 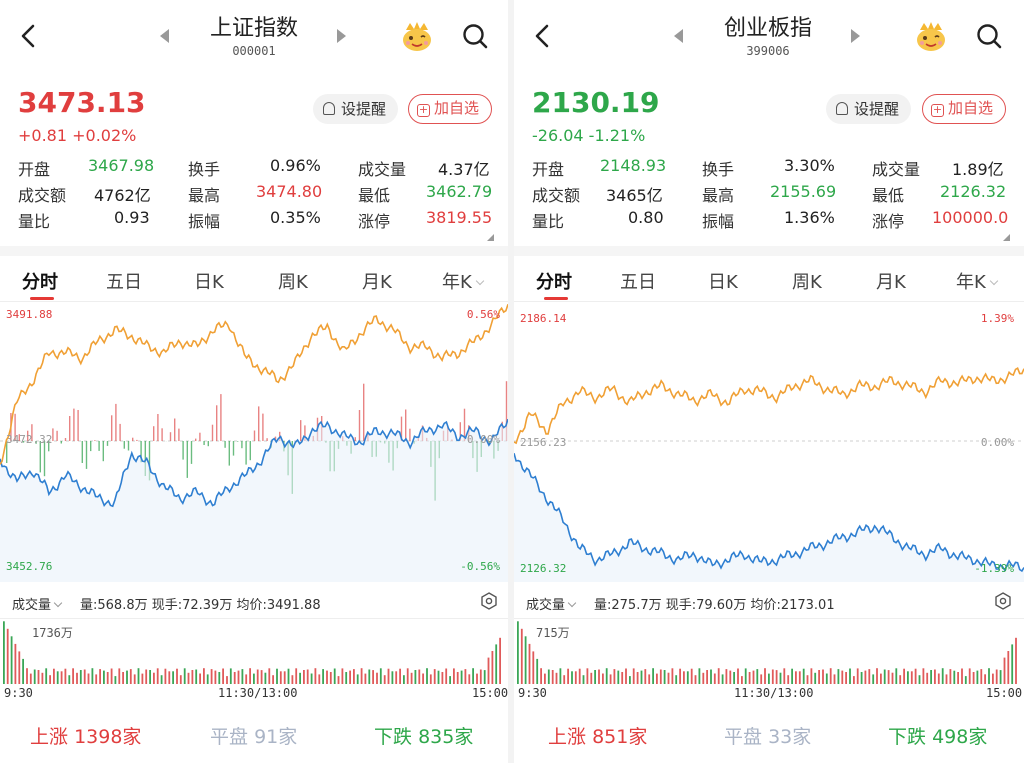 I want to click on decliners-count: 835家, so click(x=446, y=737).